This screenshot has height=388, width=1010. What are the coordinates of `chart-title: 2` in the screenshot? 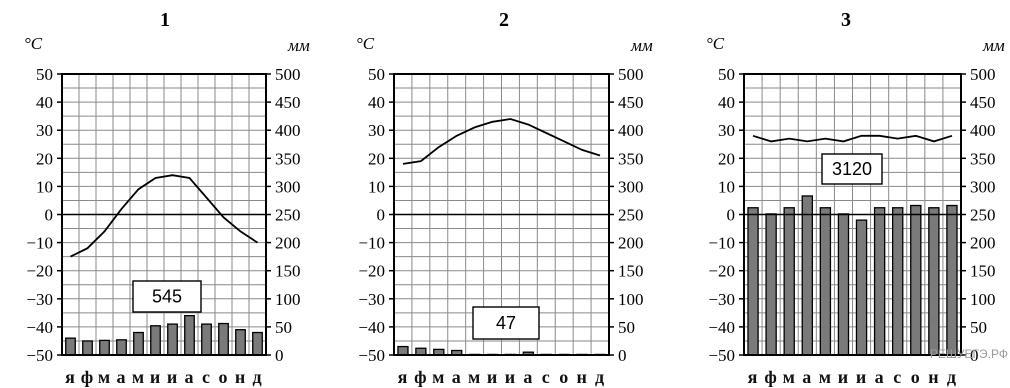 It's located at (504, 20).